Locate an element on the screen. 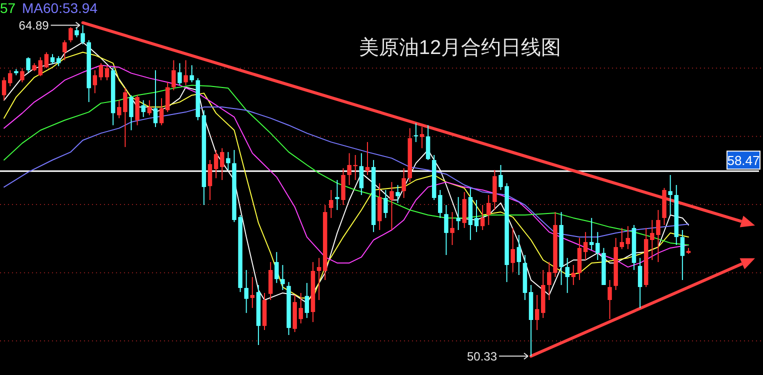 The image size is (763, 375). text: MA60:53.94 is located at coordinates (60, 8).